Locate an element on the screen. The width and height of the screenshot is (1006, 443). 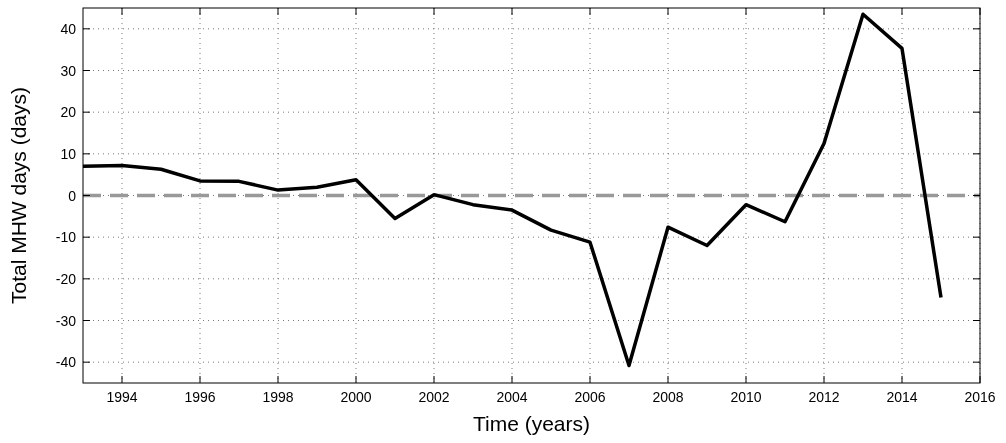
x-tick-label: 2014 is located at coordinates (902, 397).